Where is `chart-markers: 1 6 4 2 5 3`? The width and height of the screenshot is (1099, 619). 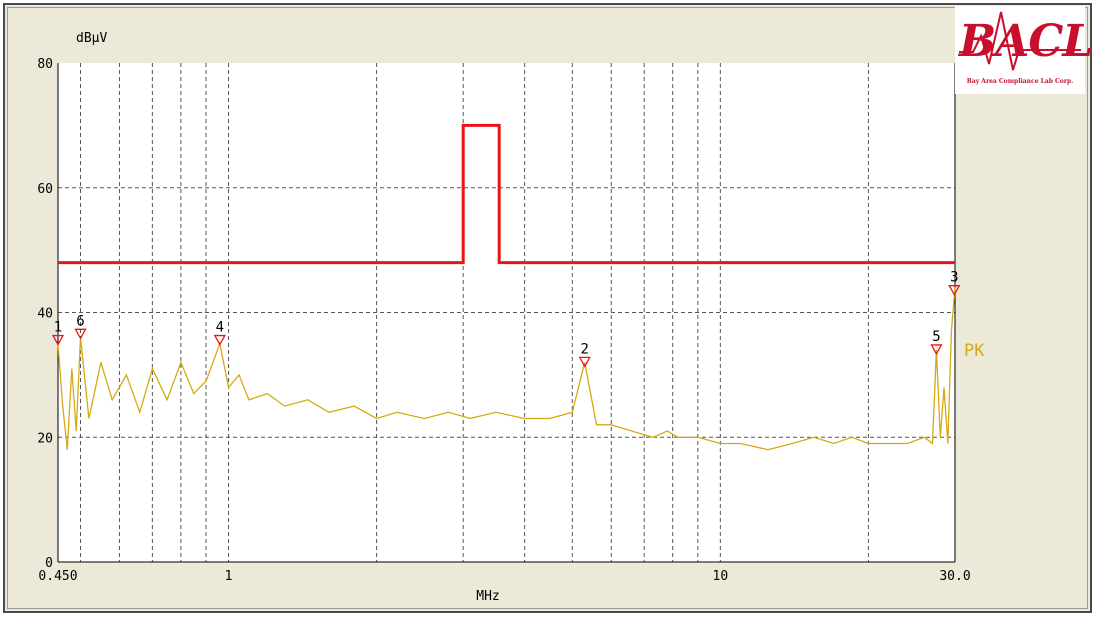 chart-markers: 1 6 4 2 5 3 is located at coordinates (506, 319).